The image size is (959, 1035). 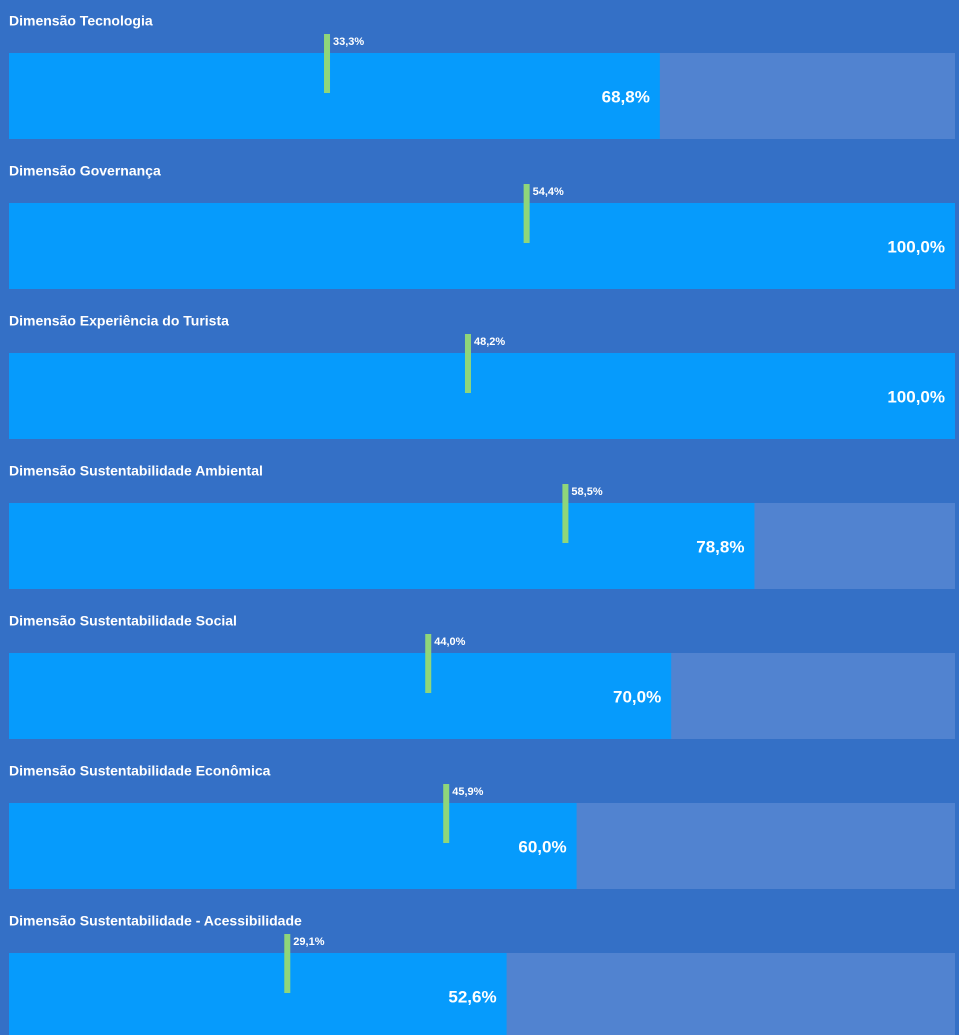 I want to click on panel-title: Dimensão Governança, so click(x=85, y=171).